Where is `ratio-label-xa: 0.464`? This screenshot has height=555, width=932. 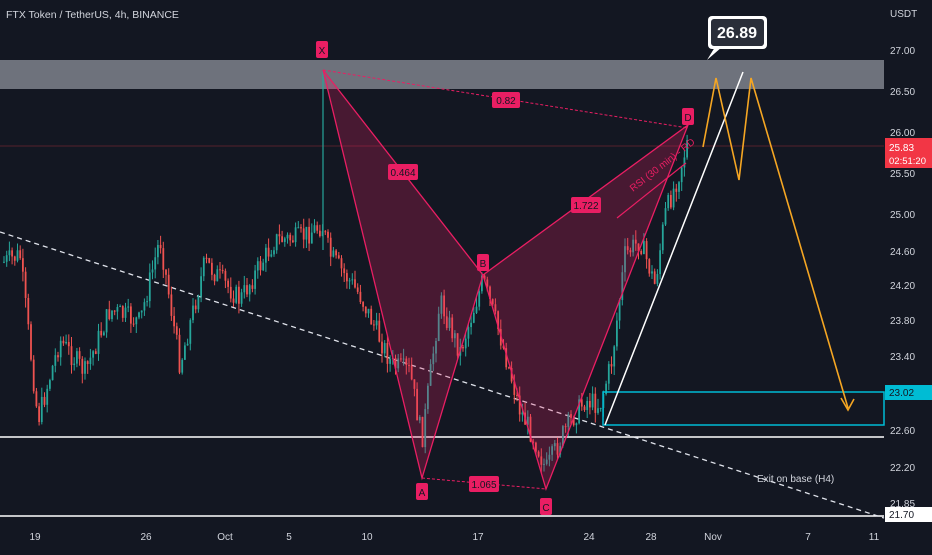 ratio-label-xa: 0.464 is located at coordinates (403, 172).